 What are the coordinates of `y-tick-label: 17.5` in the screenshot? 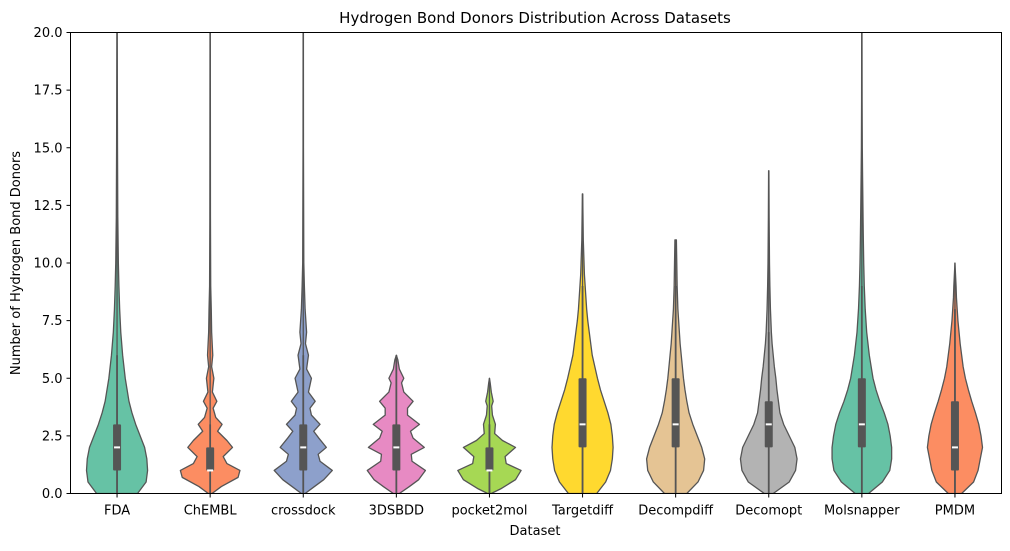 It's located at (48, 91).